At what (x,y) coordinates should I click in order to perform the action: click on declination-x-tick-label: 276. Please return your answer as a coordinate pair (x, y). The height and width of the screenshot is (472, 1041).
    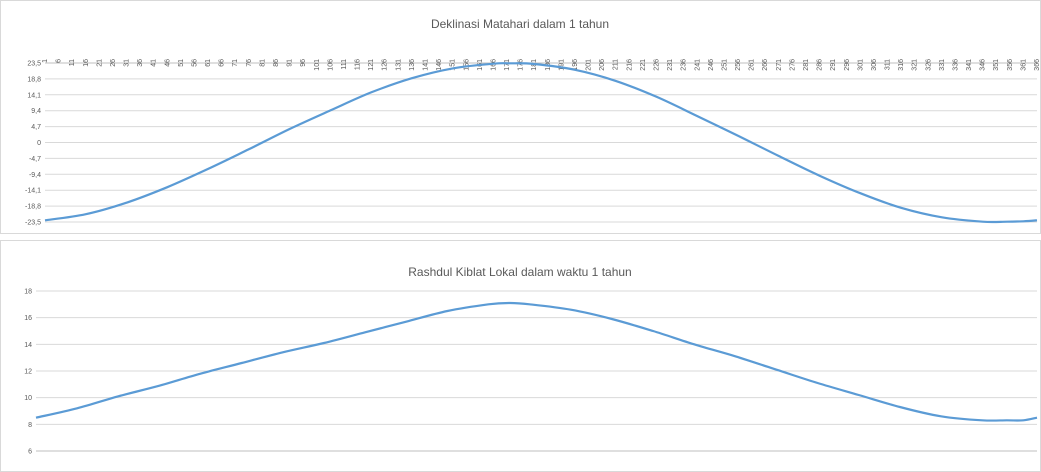
    Looking at the image, I should click on (792, 65).